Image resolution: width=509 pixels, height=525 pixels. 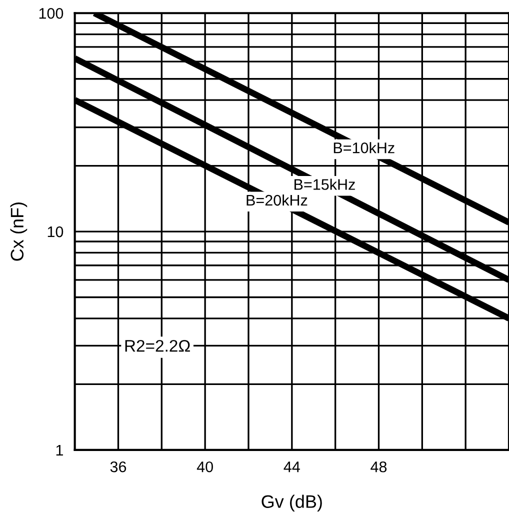 I want to click on series-label: B=20kHz, so click(x=277, y=200).